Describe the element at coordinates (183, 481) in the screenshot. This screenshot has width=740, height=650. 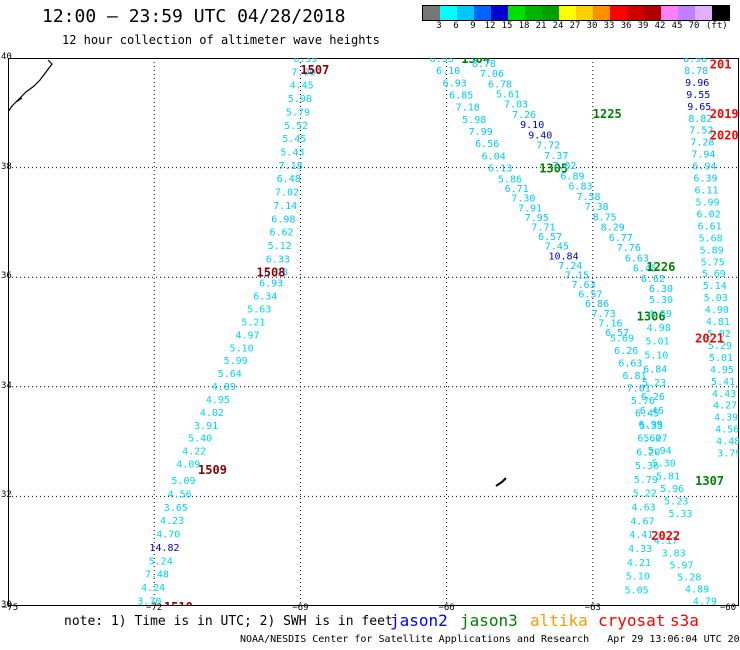
I see `swh-value: 5.09` at that location.